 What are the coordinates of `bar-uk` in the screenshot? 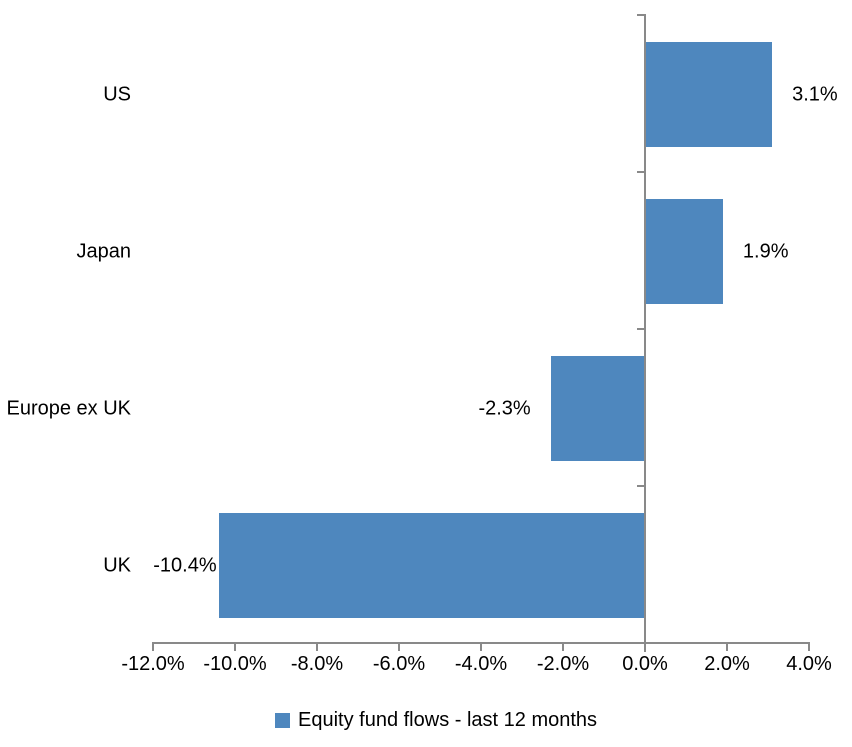 It's located at (431, 565).